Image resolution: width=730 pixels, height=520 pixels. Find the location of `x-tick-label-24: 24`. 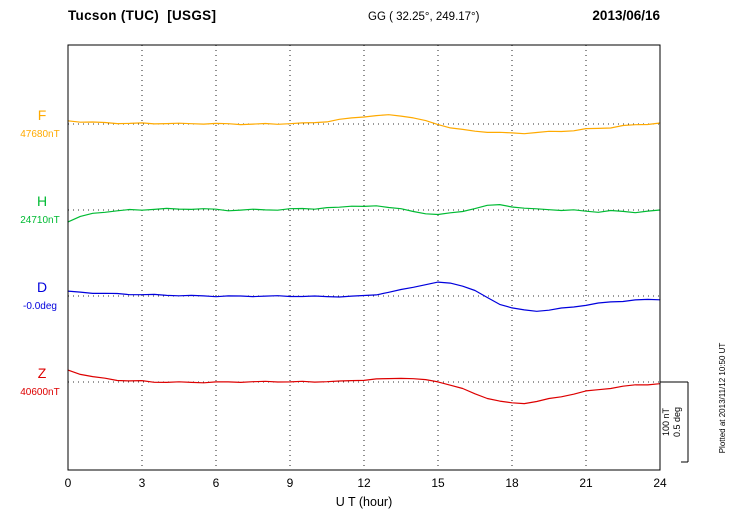

x-tick-label-24: 24 is located at coordinates (660, 483).